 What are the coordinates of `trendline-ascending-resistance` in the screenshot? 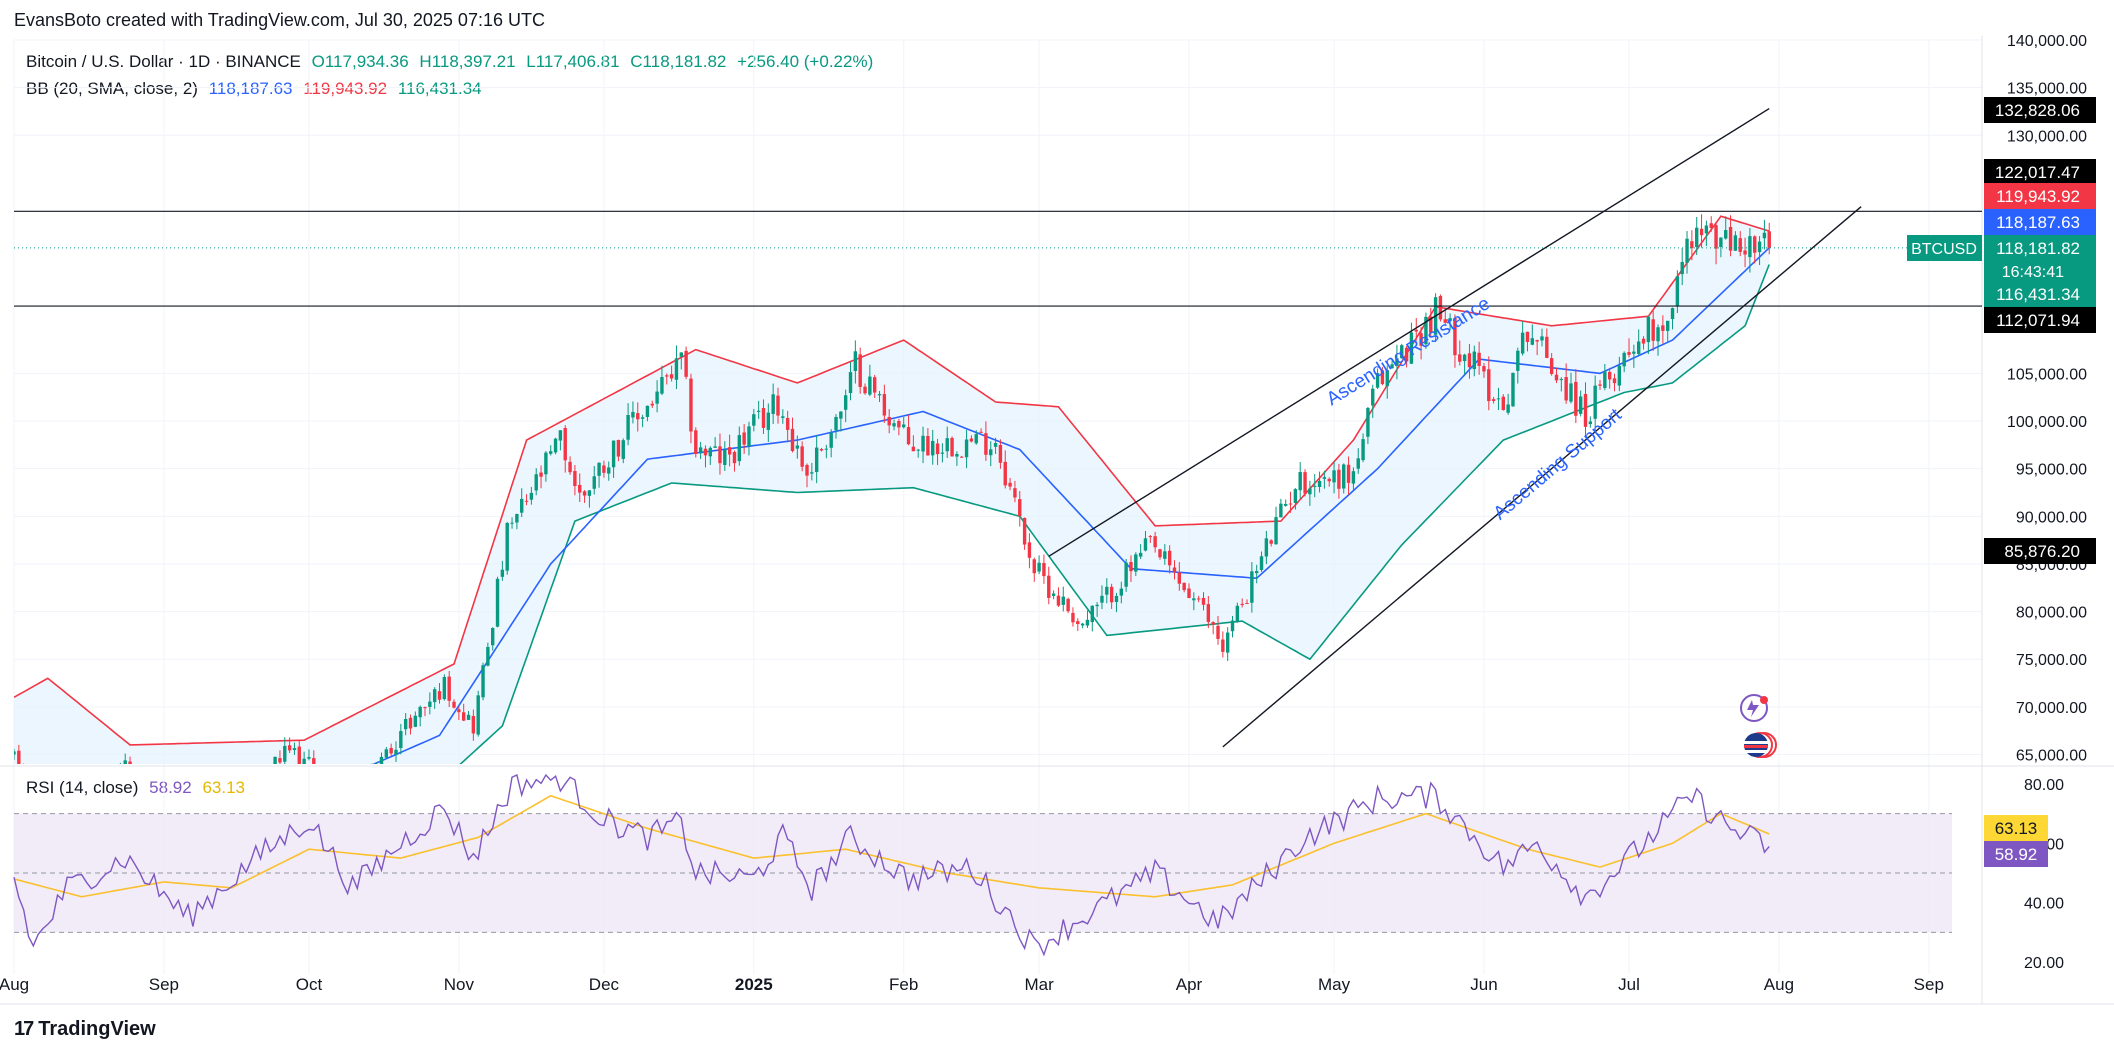 It's located at (1409, 332).